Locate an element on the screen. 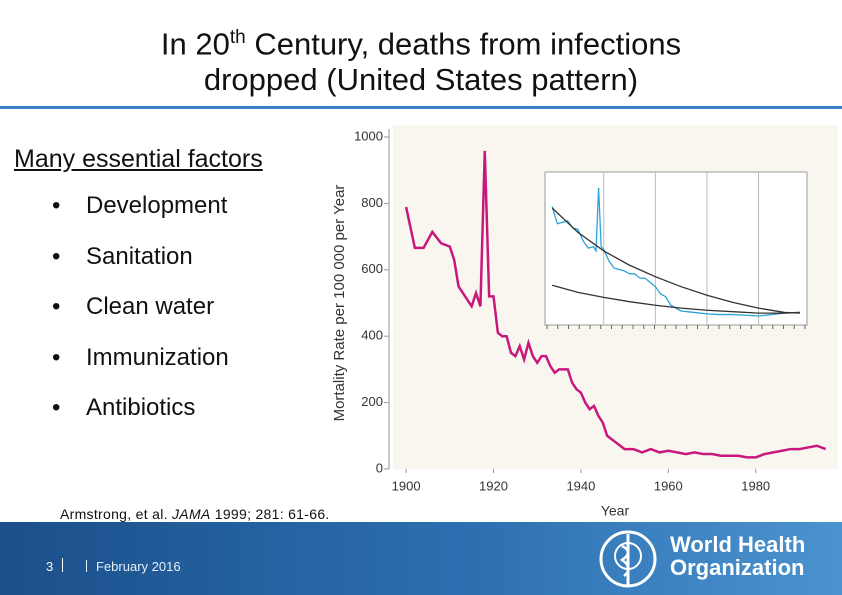 The image size is (842, 595). bullet: Development is located at coordinates (140, 217).